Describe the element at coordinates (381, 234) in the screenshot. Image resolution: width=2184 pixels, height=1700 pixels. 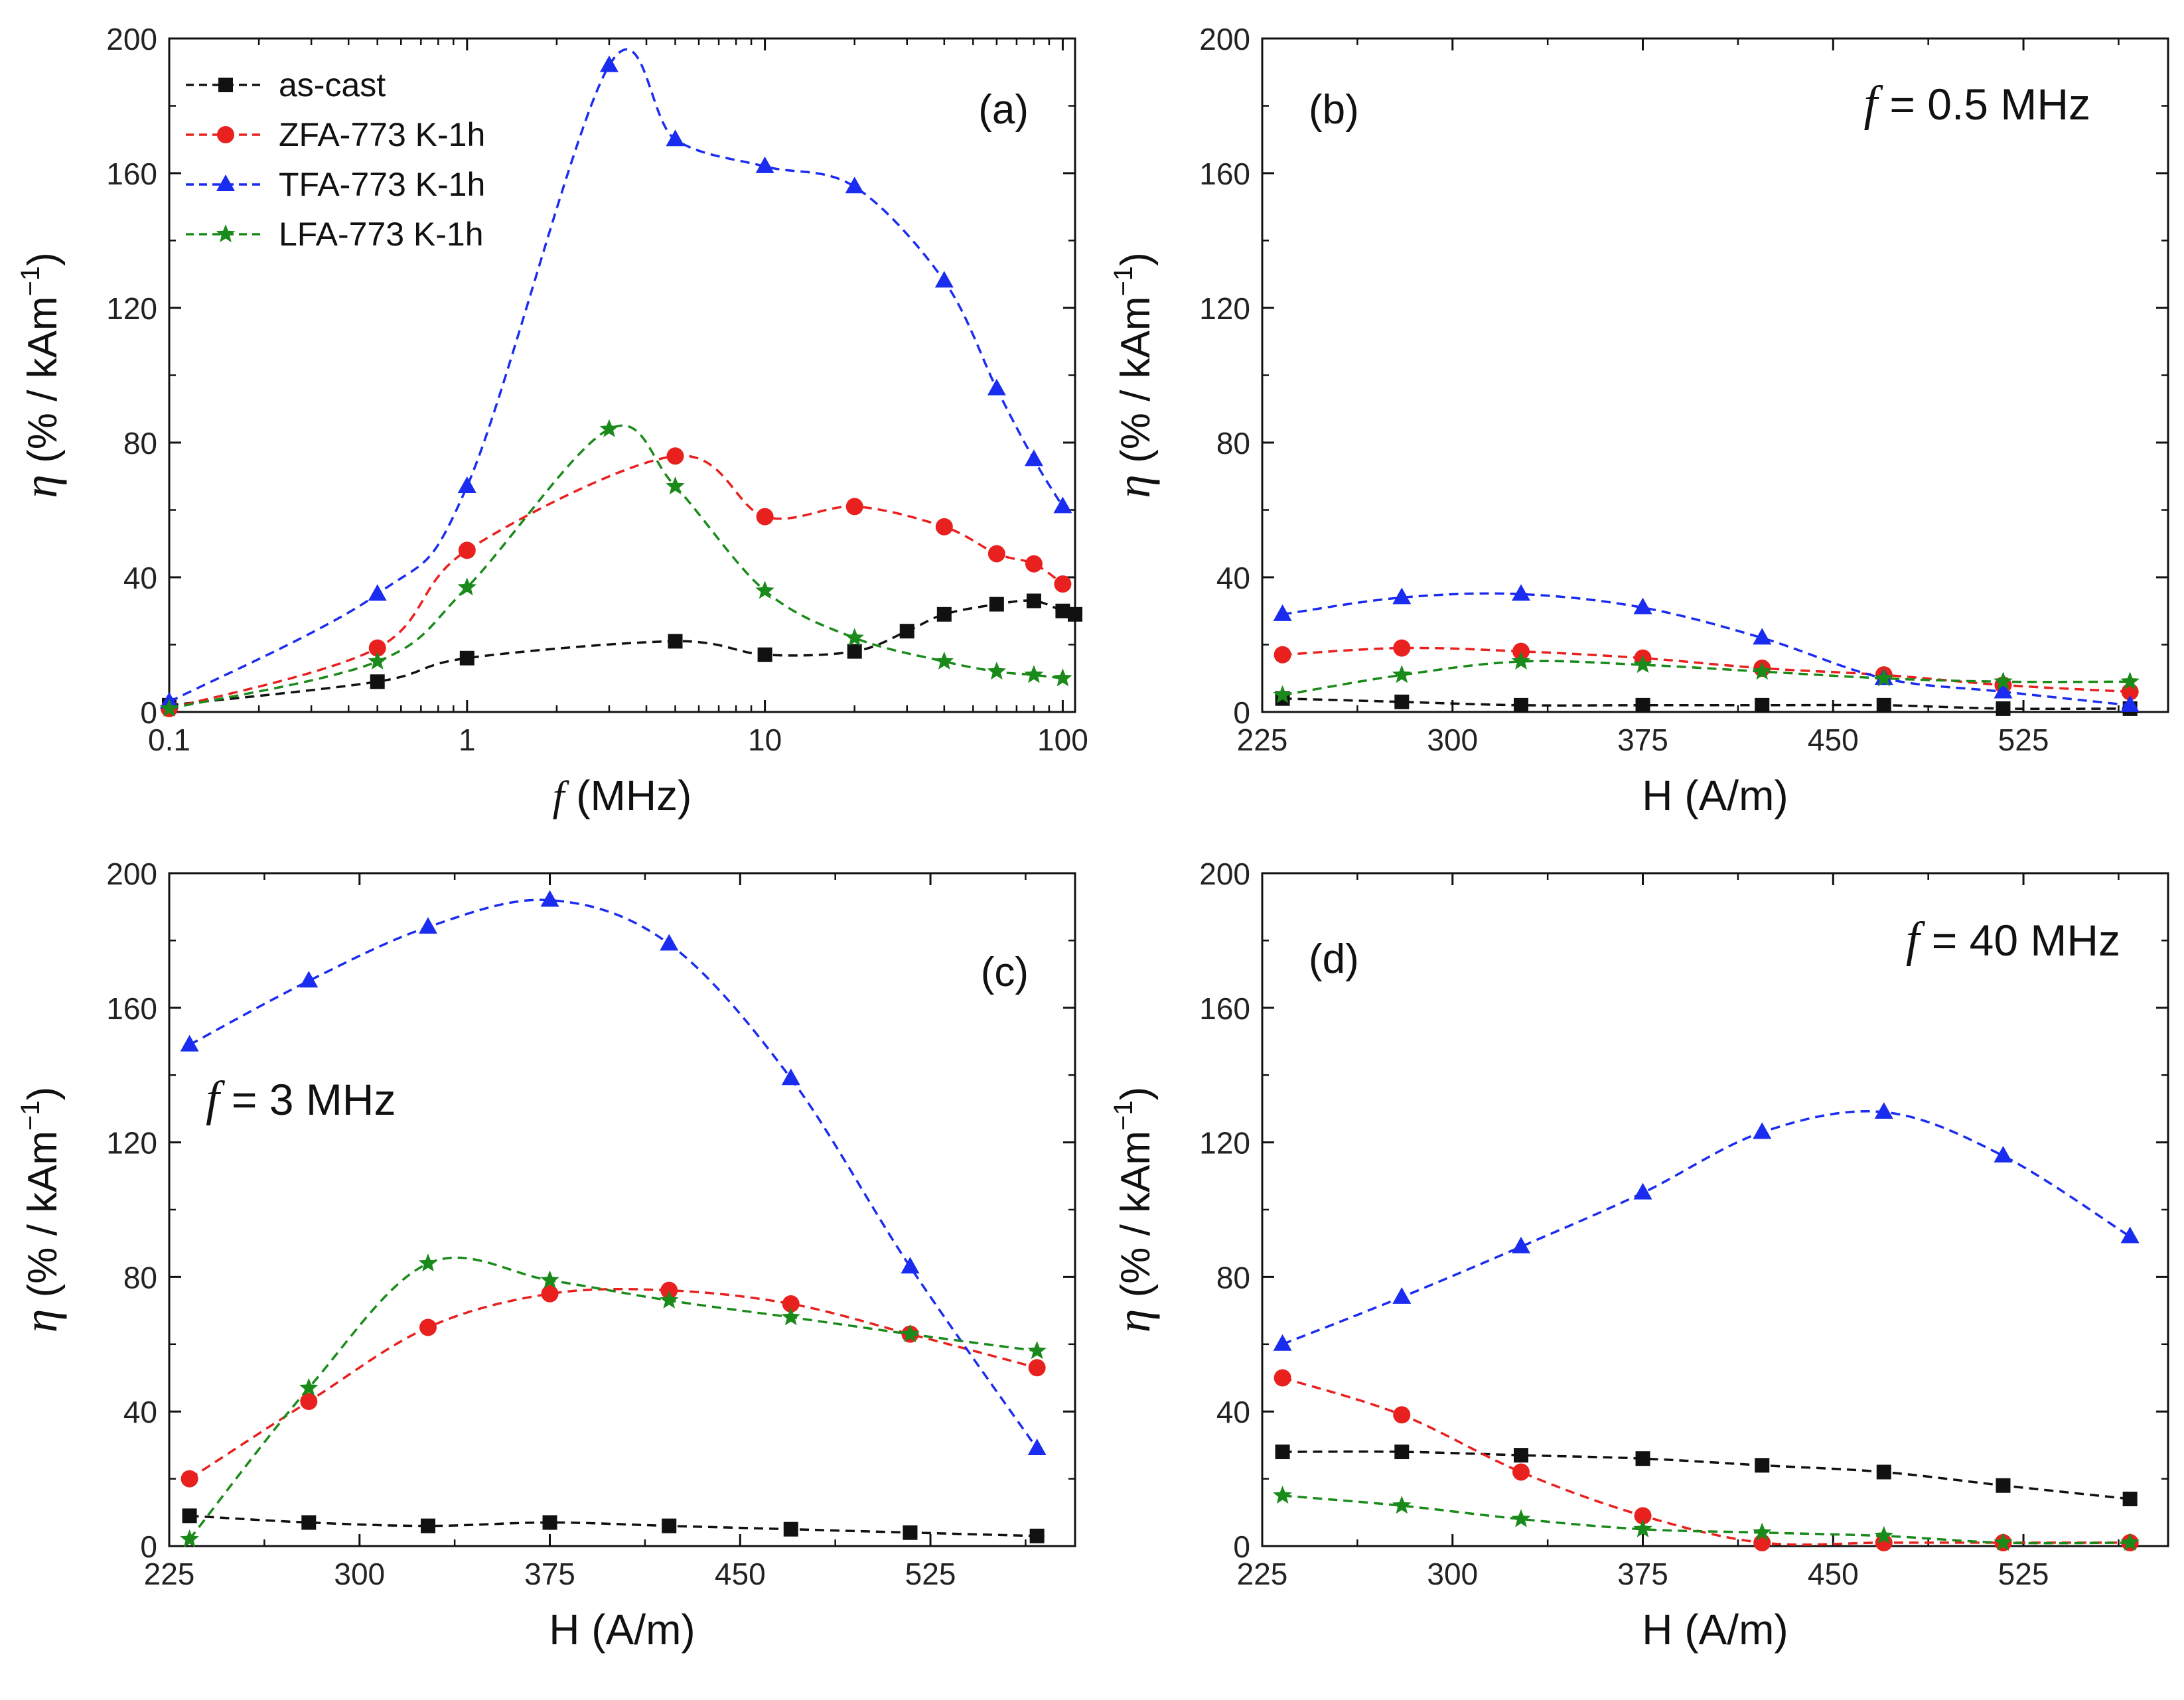
I see `legend-label: LFA-773 K-1h` at that location.